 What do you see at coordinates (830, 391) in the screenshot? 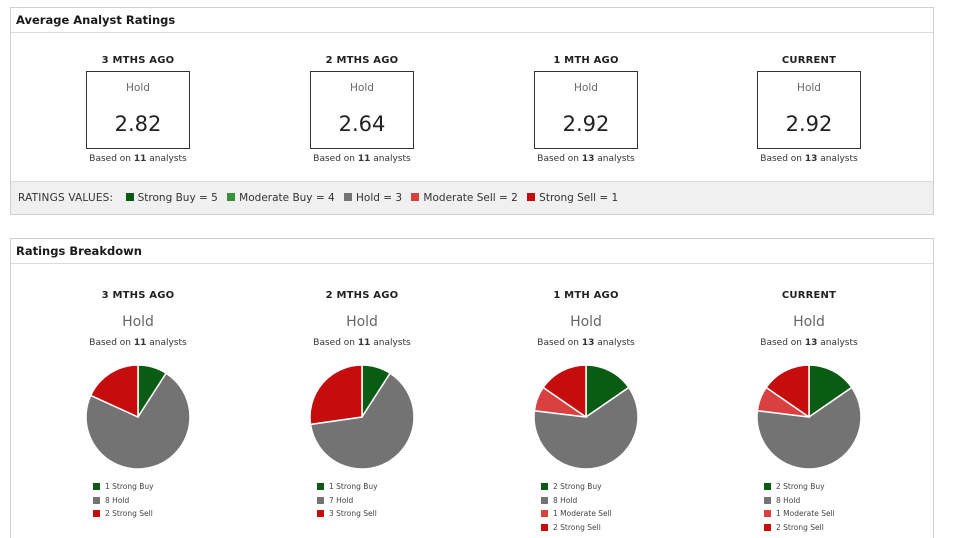
I see `pie-slice-strong-buy` at bounding box center [830, 391].